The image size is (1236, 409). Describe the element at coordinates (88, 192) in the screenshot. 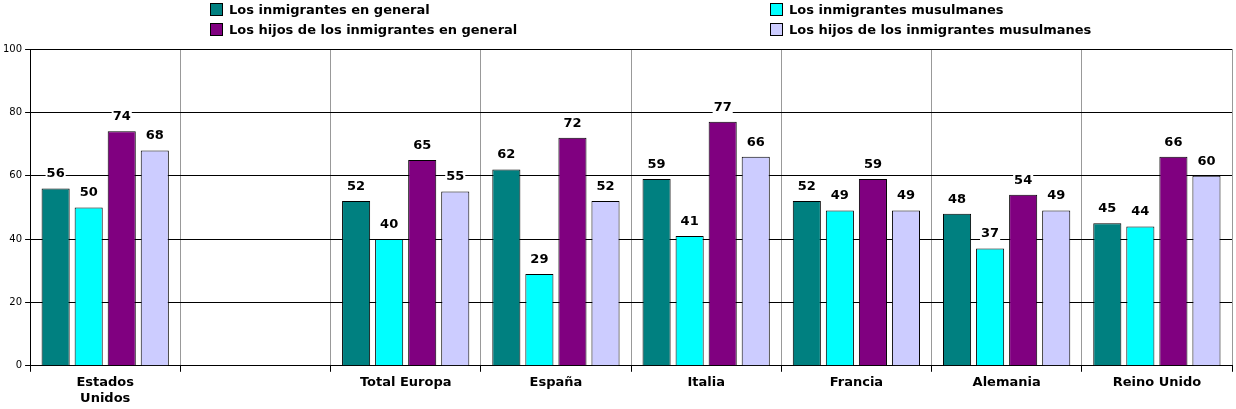

I see `data-label: 50` at that location.